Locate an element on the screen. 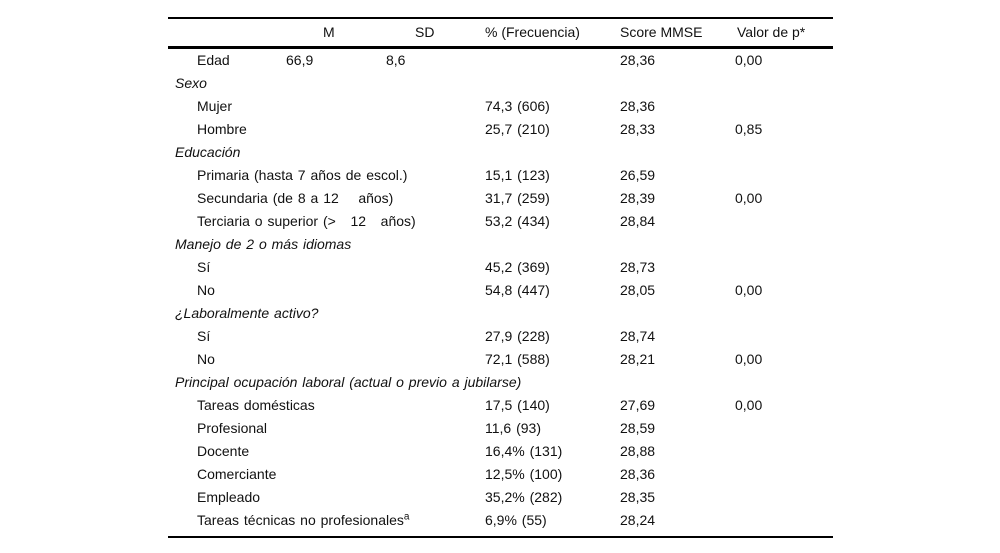 Image resolution: width=1000 pixels, height=553 pixels. cell-score: 28,39 is located at coordinates (638, 198).